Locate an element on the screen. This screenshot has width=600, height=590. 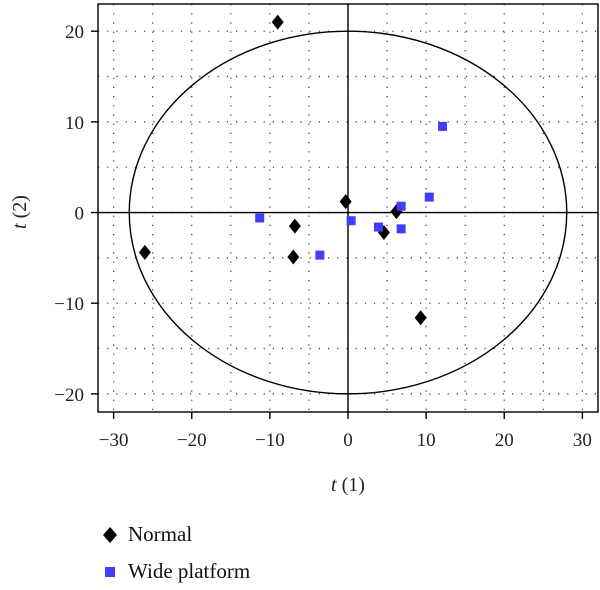
x-tick-label: 0 is located at coordinates (348, 440).